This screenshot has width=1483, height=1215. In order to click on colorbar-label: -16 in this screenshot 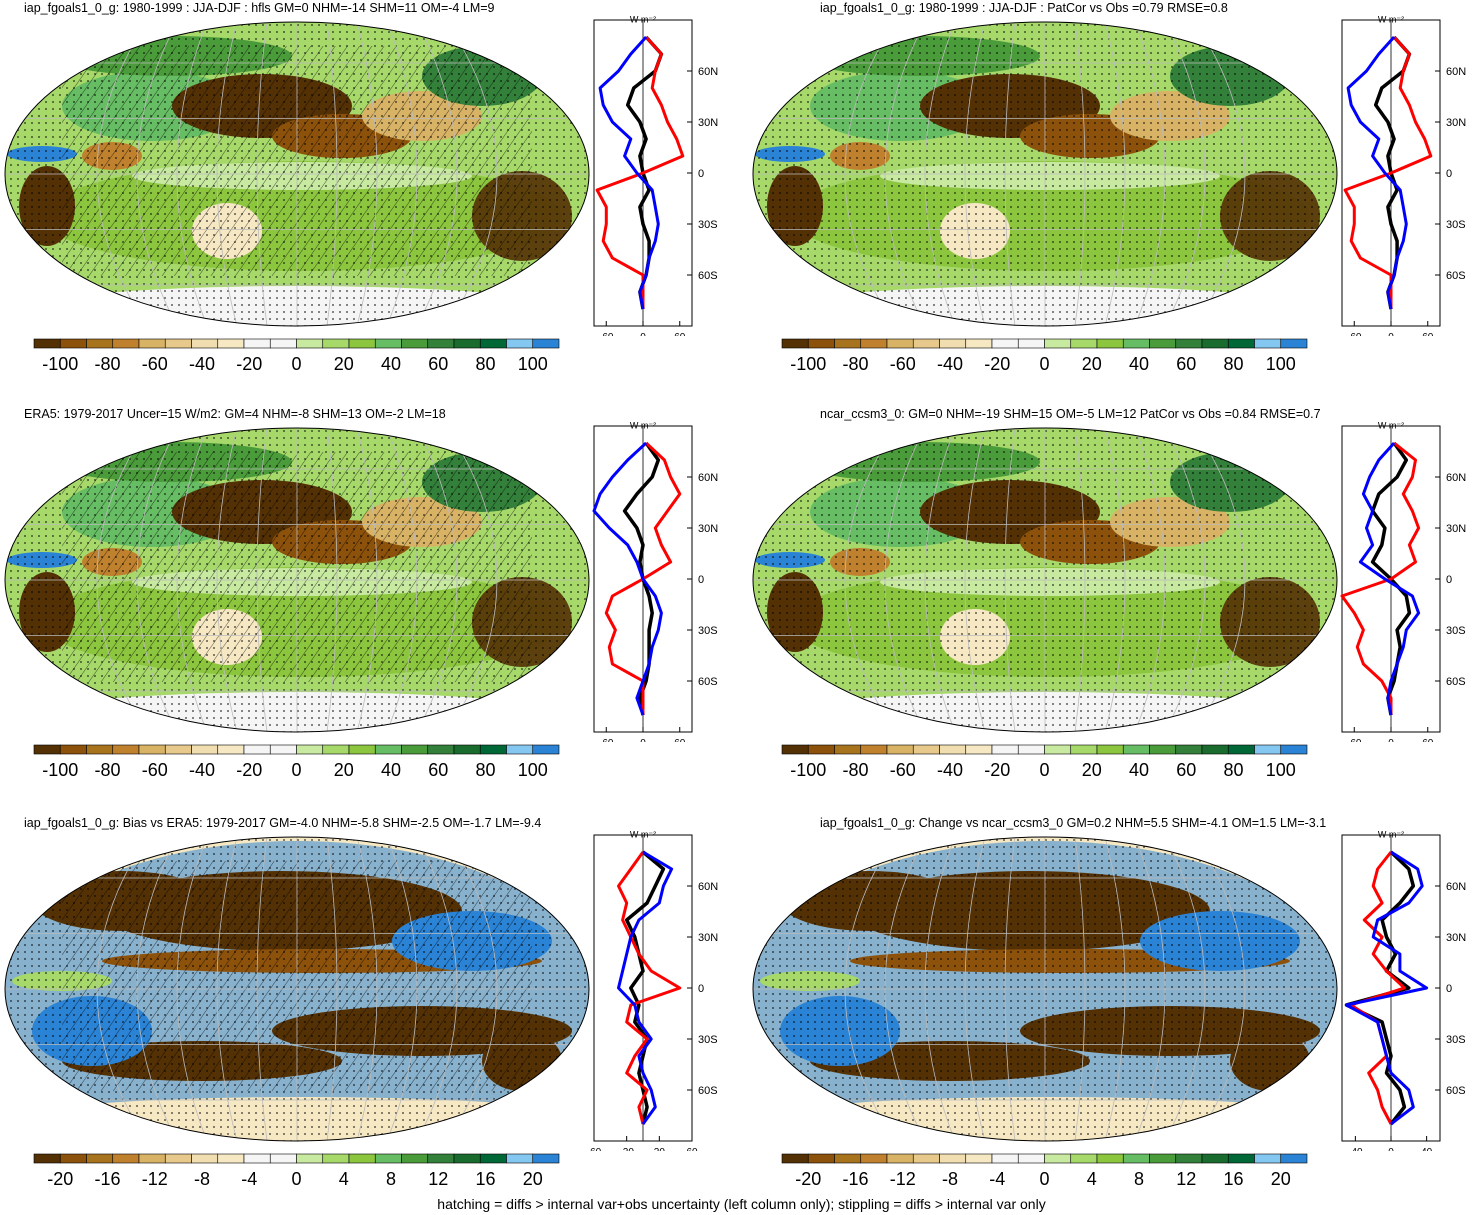, I will do `click(107, 1179)`.